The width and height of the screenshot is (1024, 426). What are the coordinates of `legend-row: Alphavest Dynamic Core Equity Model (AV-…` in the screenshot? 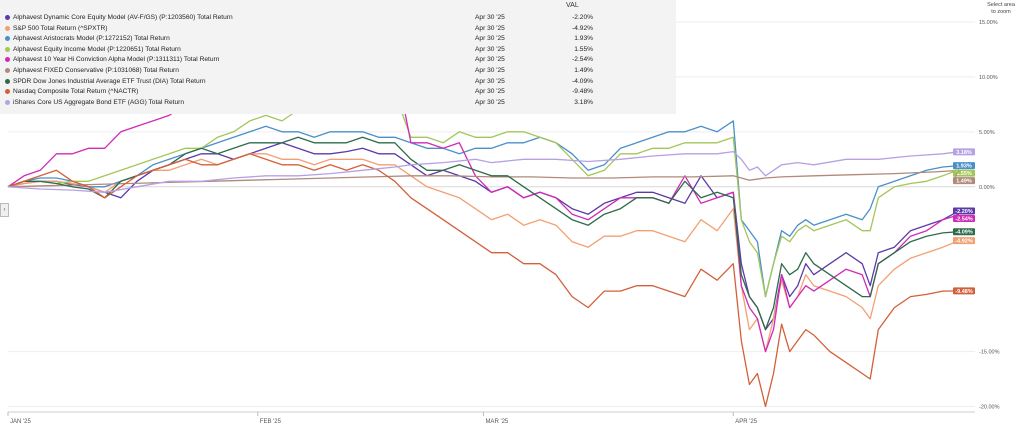 It's located at (299, 19).